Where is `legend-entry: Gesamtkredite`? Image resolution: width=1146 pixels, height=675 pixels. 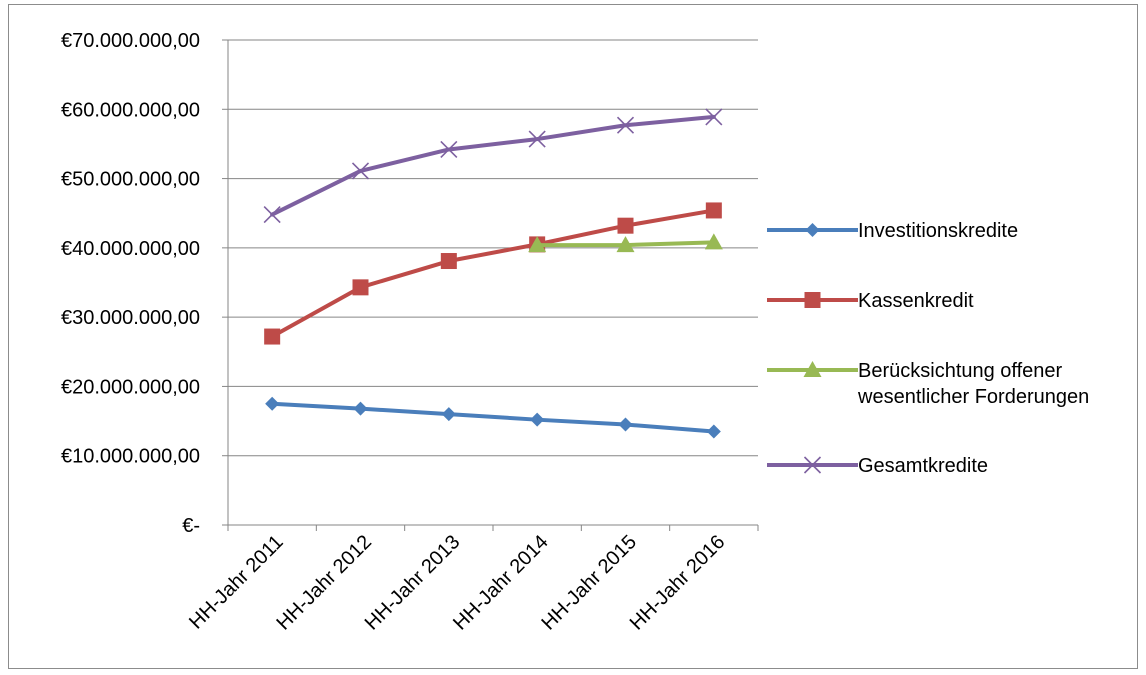 legend-entry: Gesamtkredite is located at coordinates (877, 466).